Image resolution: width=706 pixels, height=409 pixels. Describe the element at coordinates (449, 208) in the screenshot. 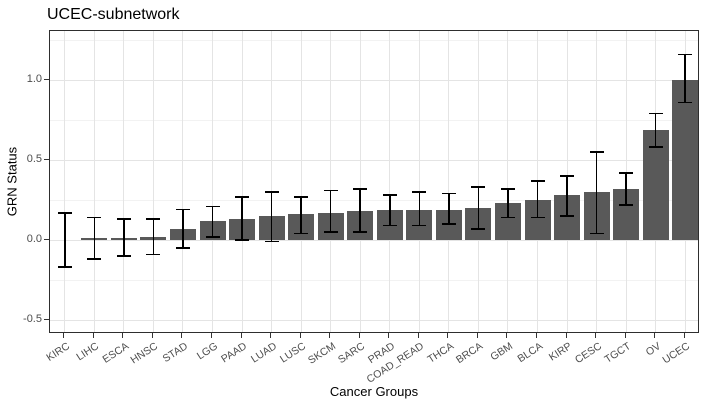

I see `error-bar-THCA` at that location.